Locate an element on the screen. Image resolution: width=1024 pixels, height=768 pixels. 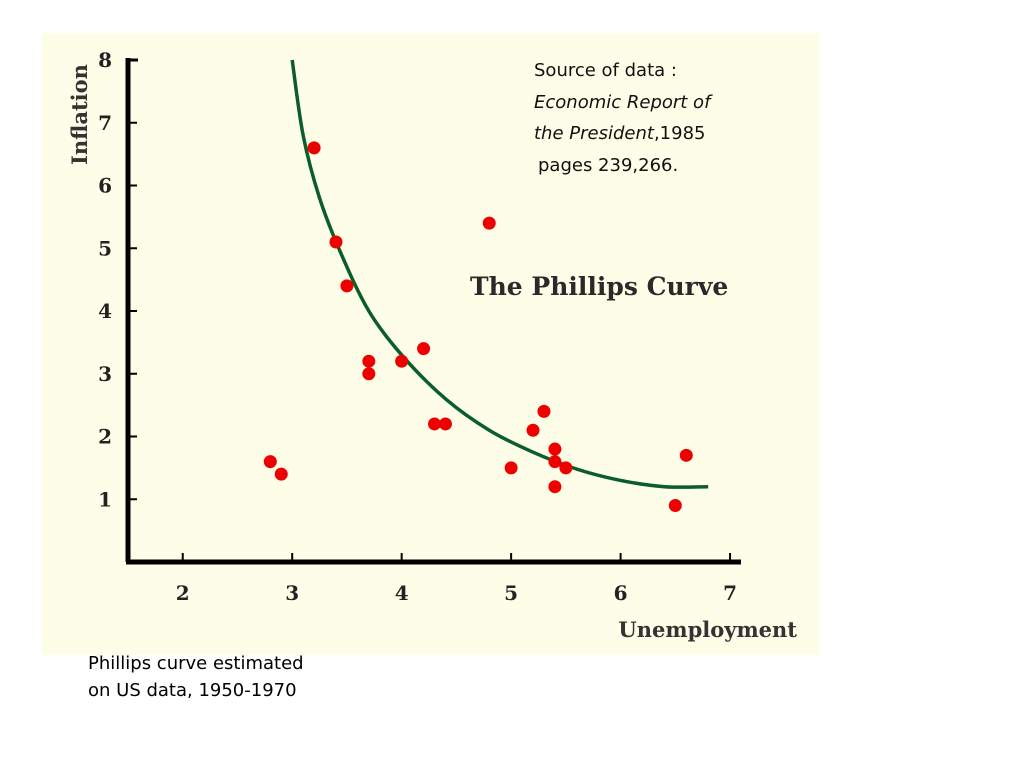
source-note-line-3: the President,1985 is located at coordinates (619, 133).